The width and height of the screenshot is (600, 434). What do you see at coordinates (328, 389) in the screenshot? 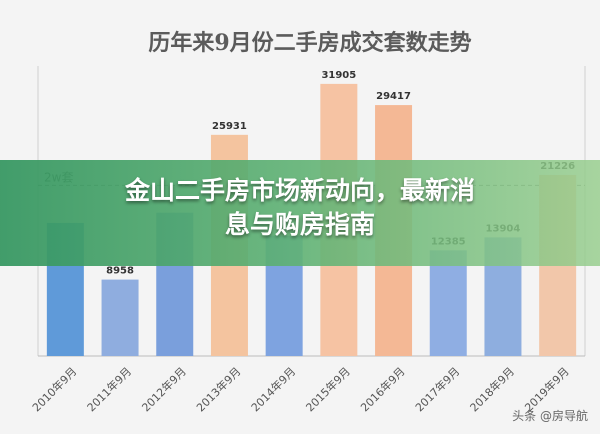
I see `x-tick-label-5: 2015年9月` at bounding box center [328, 389].